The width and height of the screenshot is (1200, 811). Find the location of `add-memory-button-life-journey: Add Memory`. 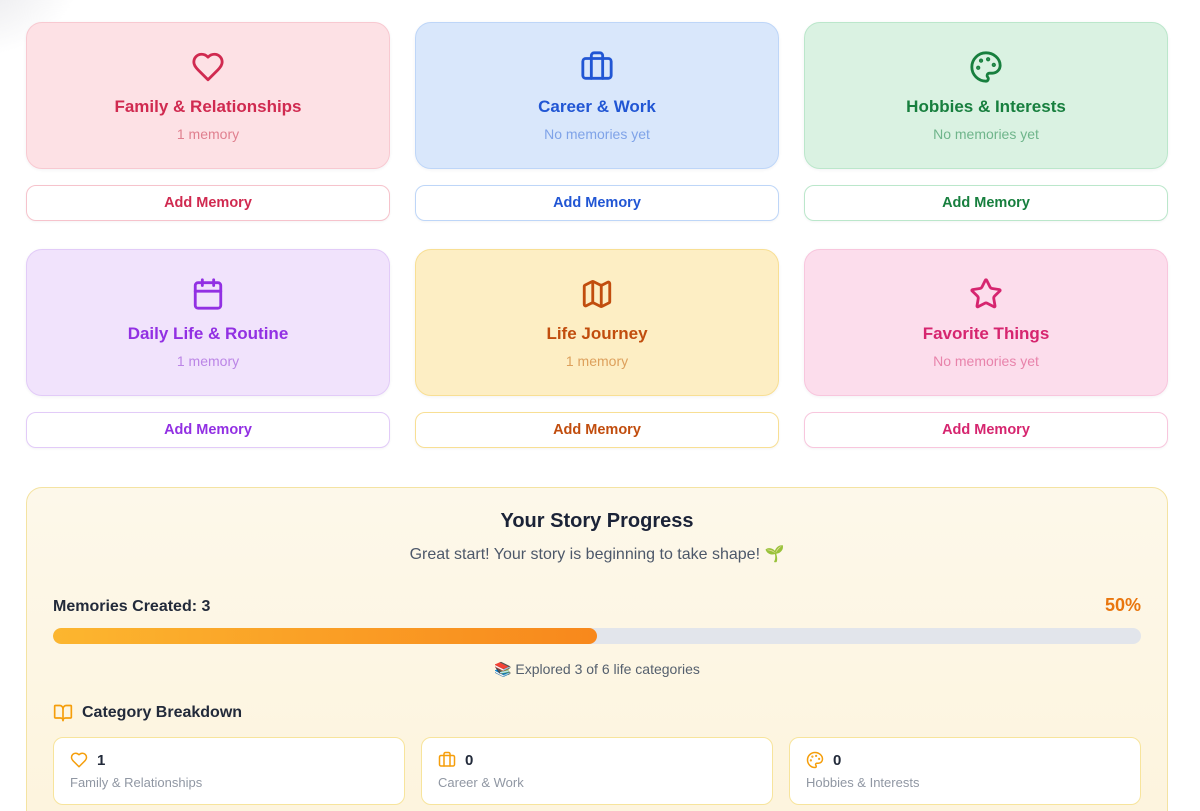

add-memory-button-life-journey: Add Memory is located at coordinates (597, 430).